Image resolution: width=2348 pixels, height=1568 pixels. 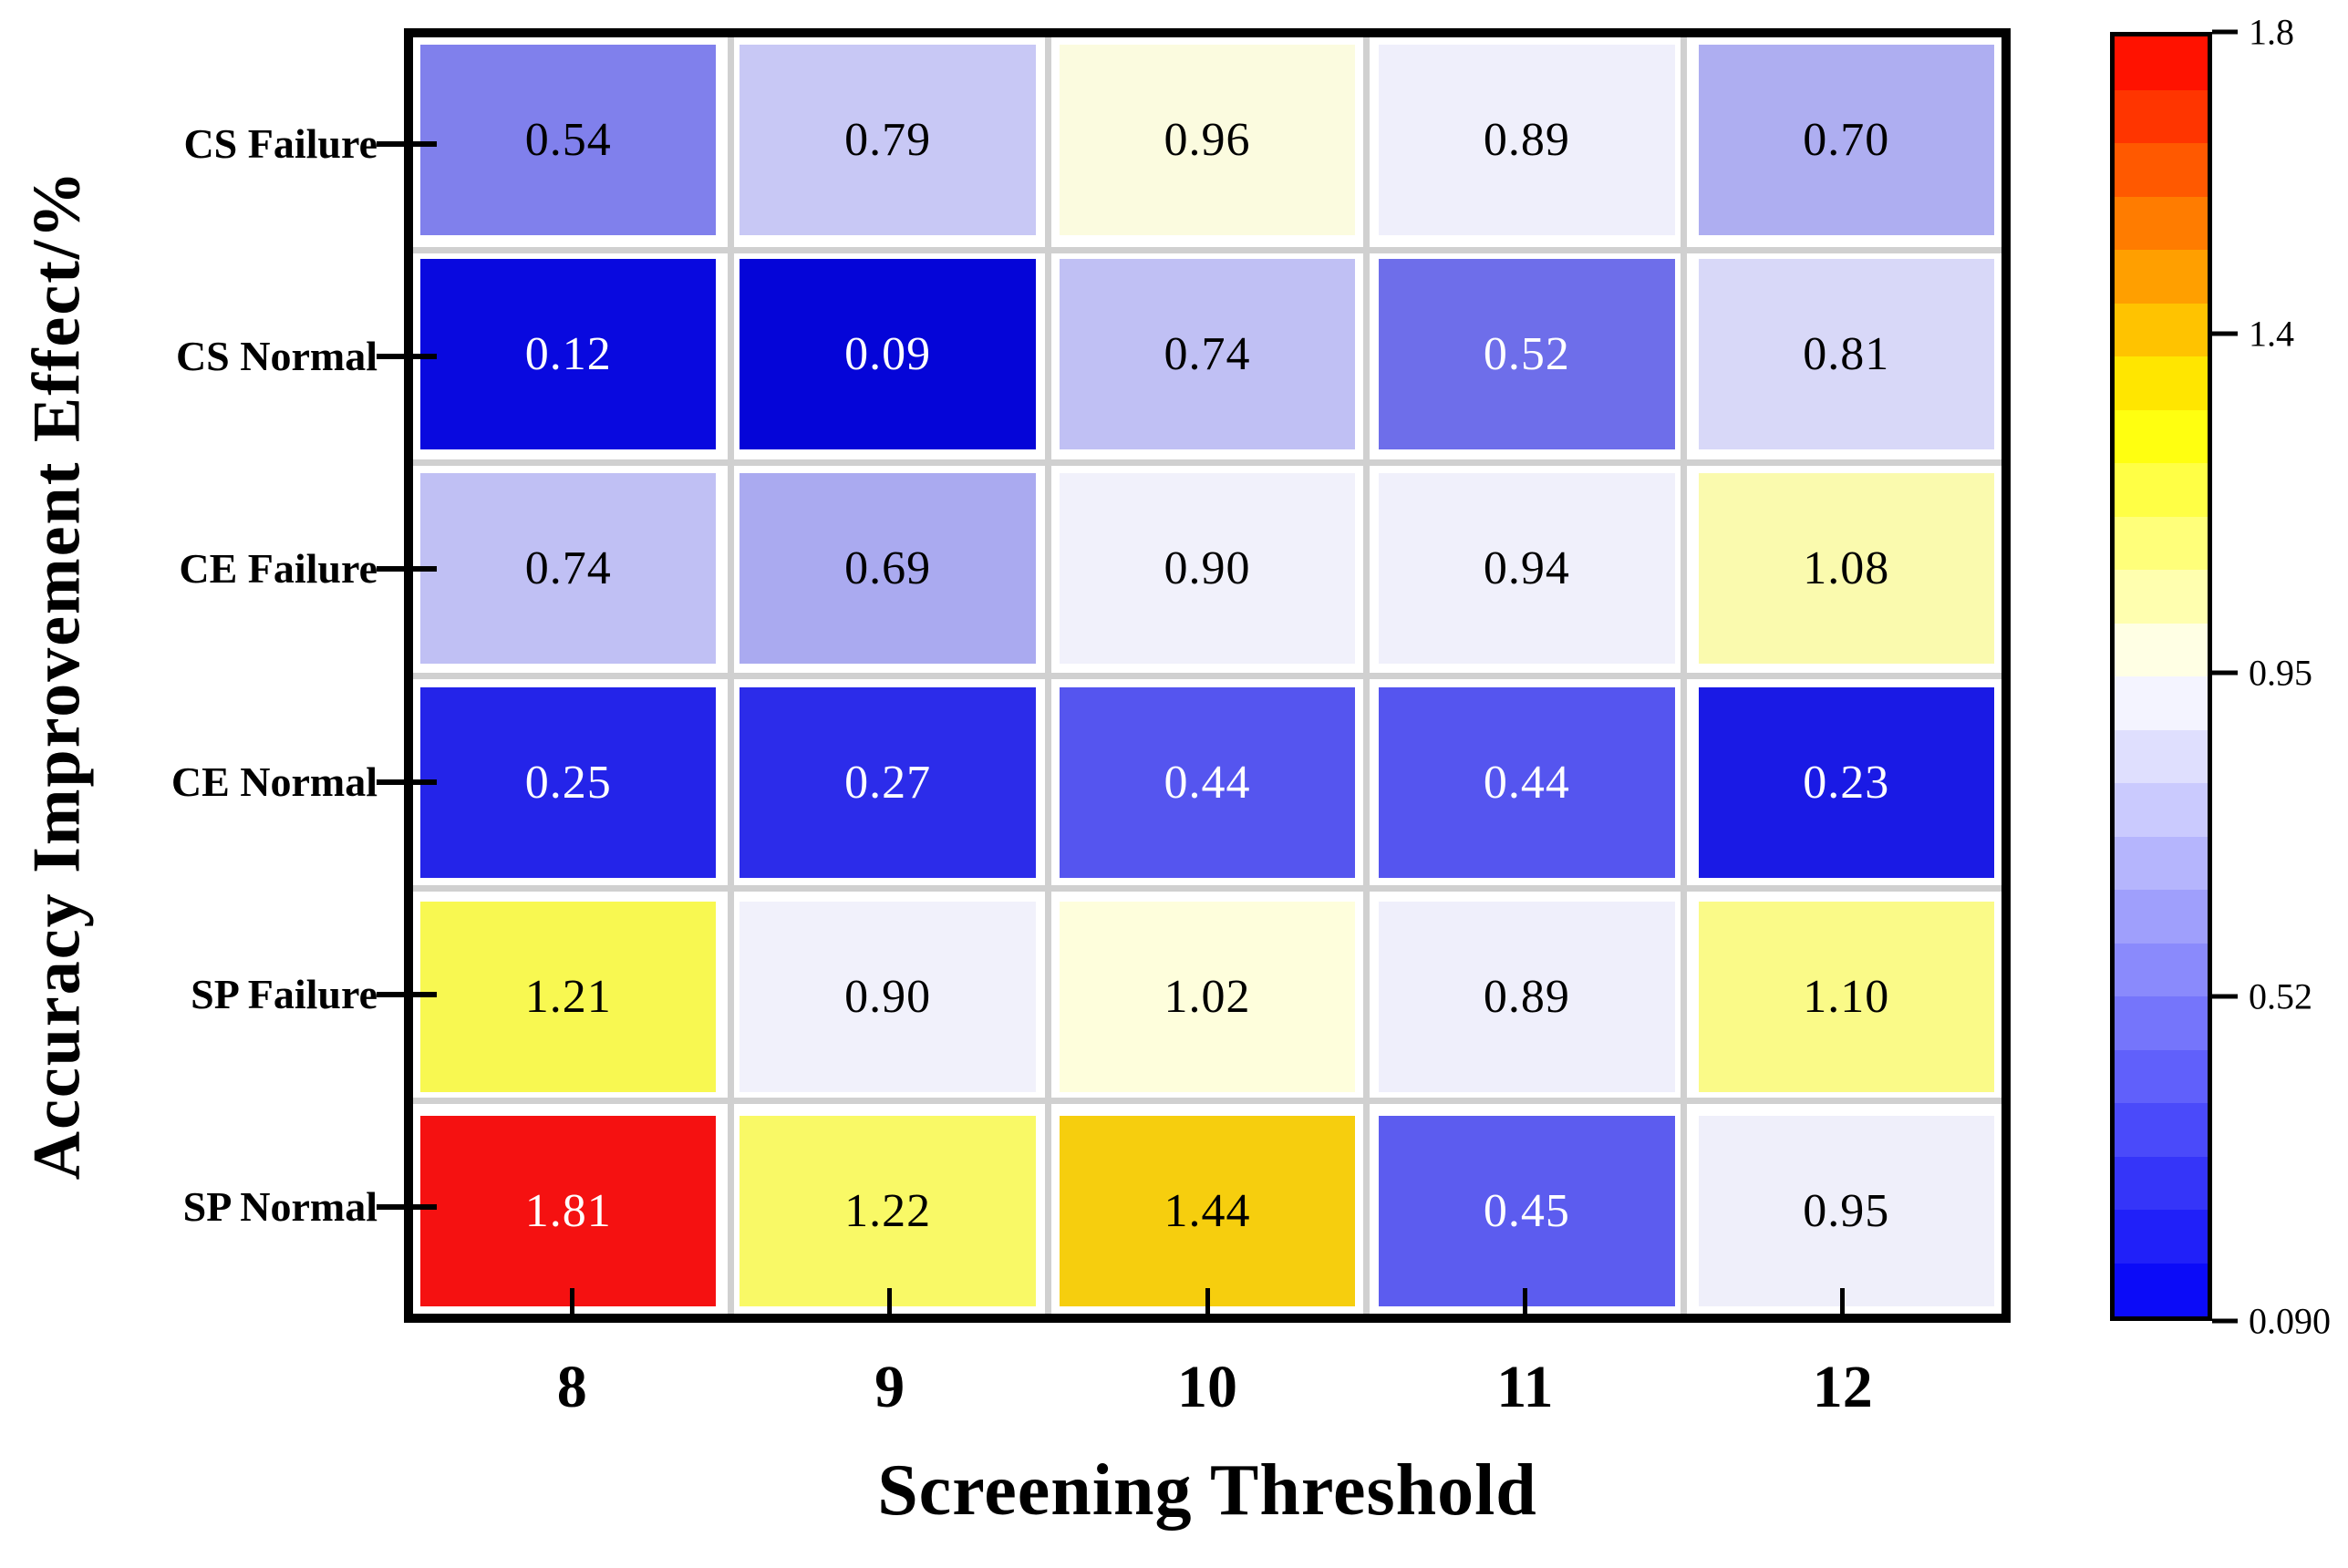 I want to click on heatmap-cell-cs-failure-8: 0.54, so click(x=569, y=140).